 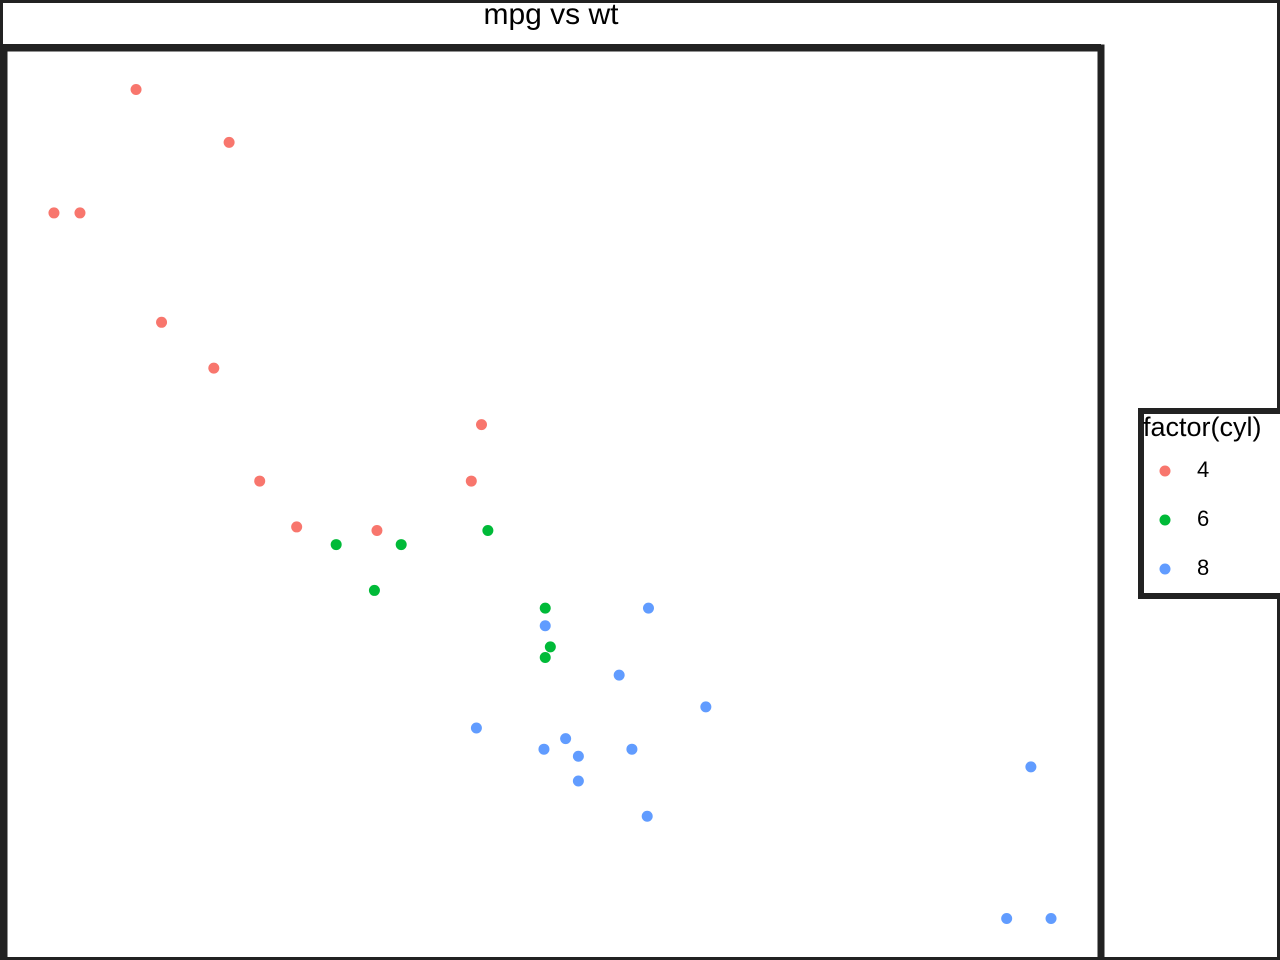 What do you see at coordinates (1203, 518) in the screenshot?
I see `legend-label: 6` at bounding box center [1203, 518].